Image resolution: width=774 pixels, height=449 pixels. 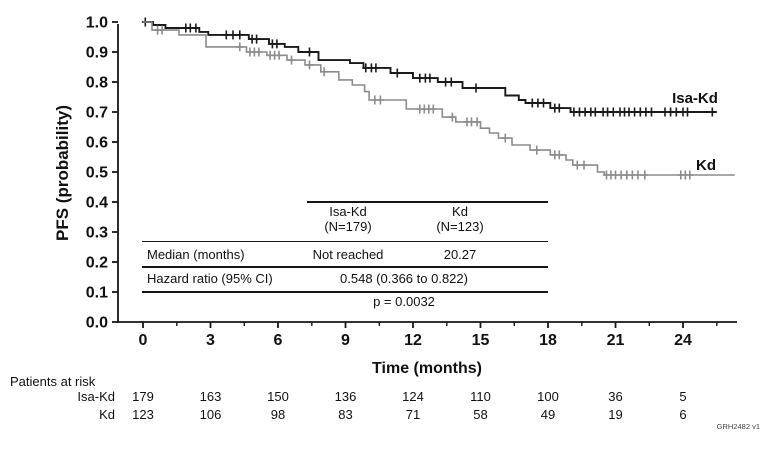 I want to click on x-tick-label: 21, so click(x=616, y=340).